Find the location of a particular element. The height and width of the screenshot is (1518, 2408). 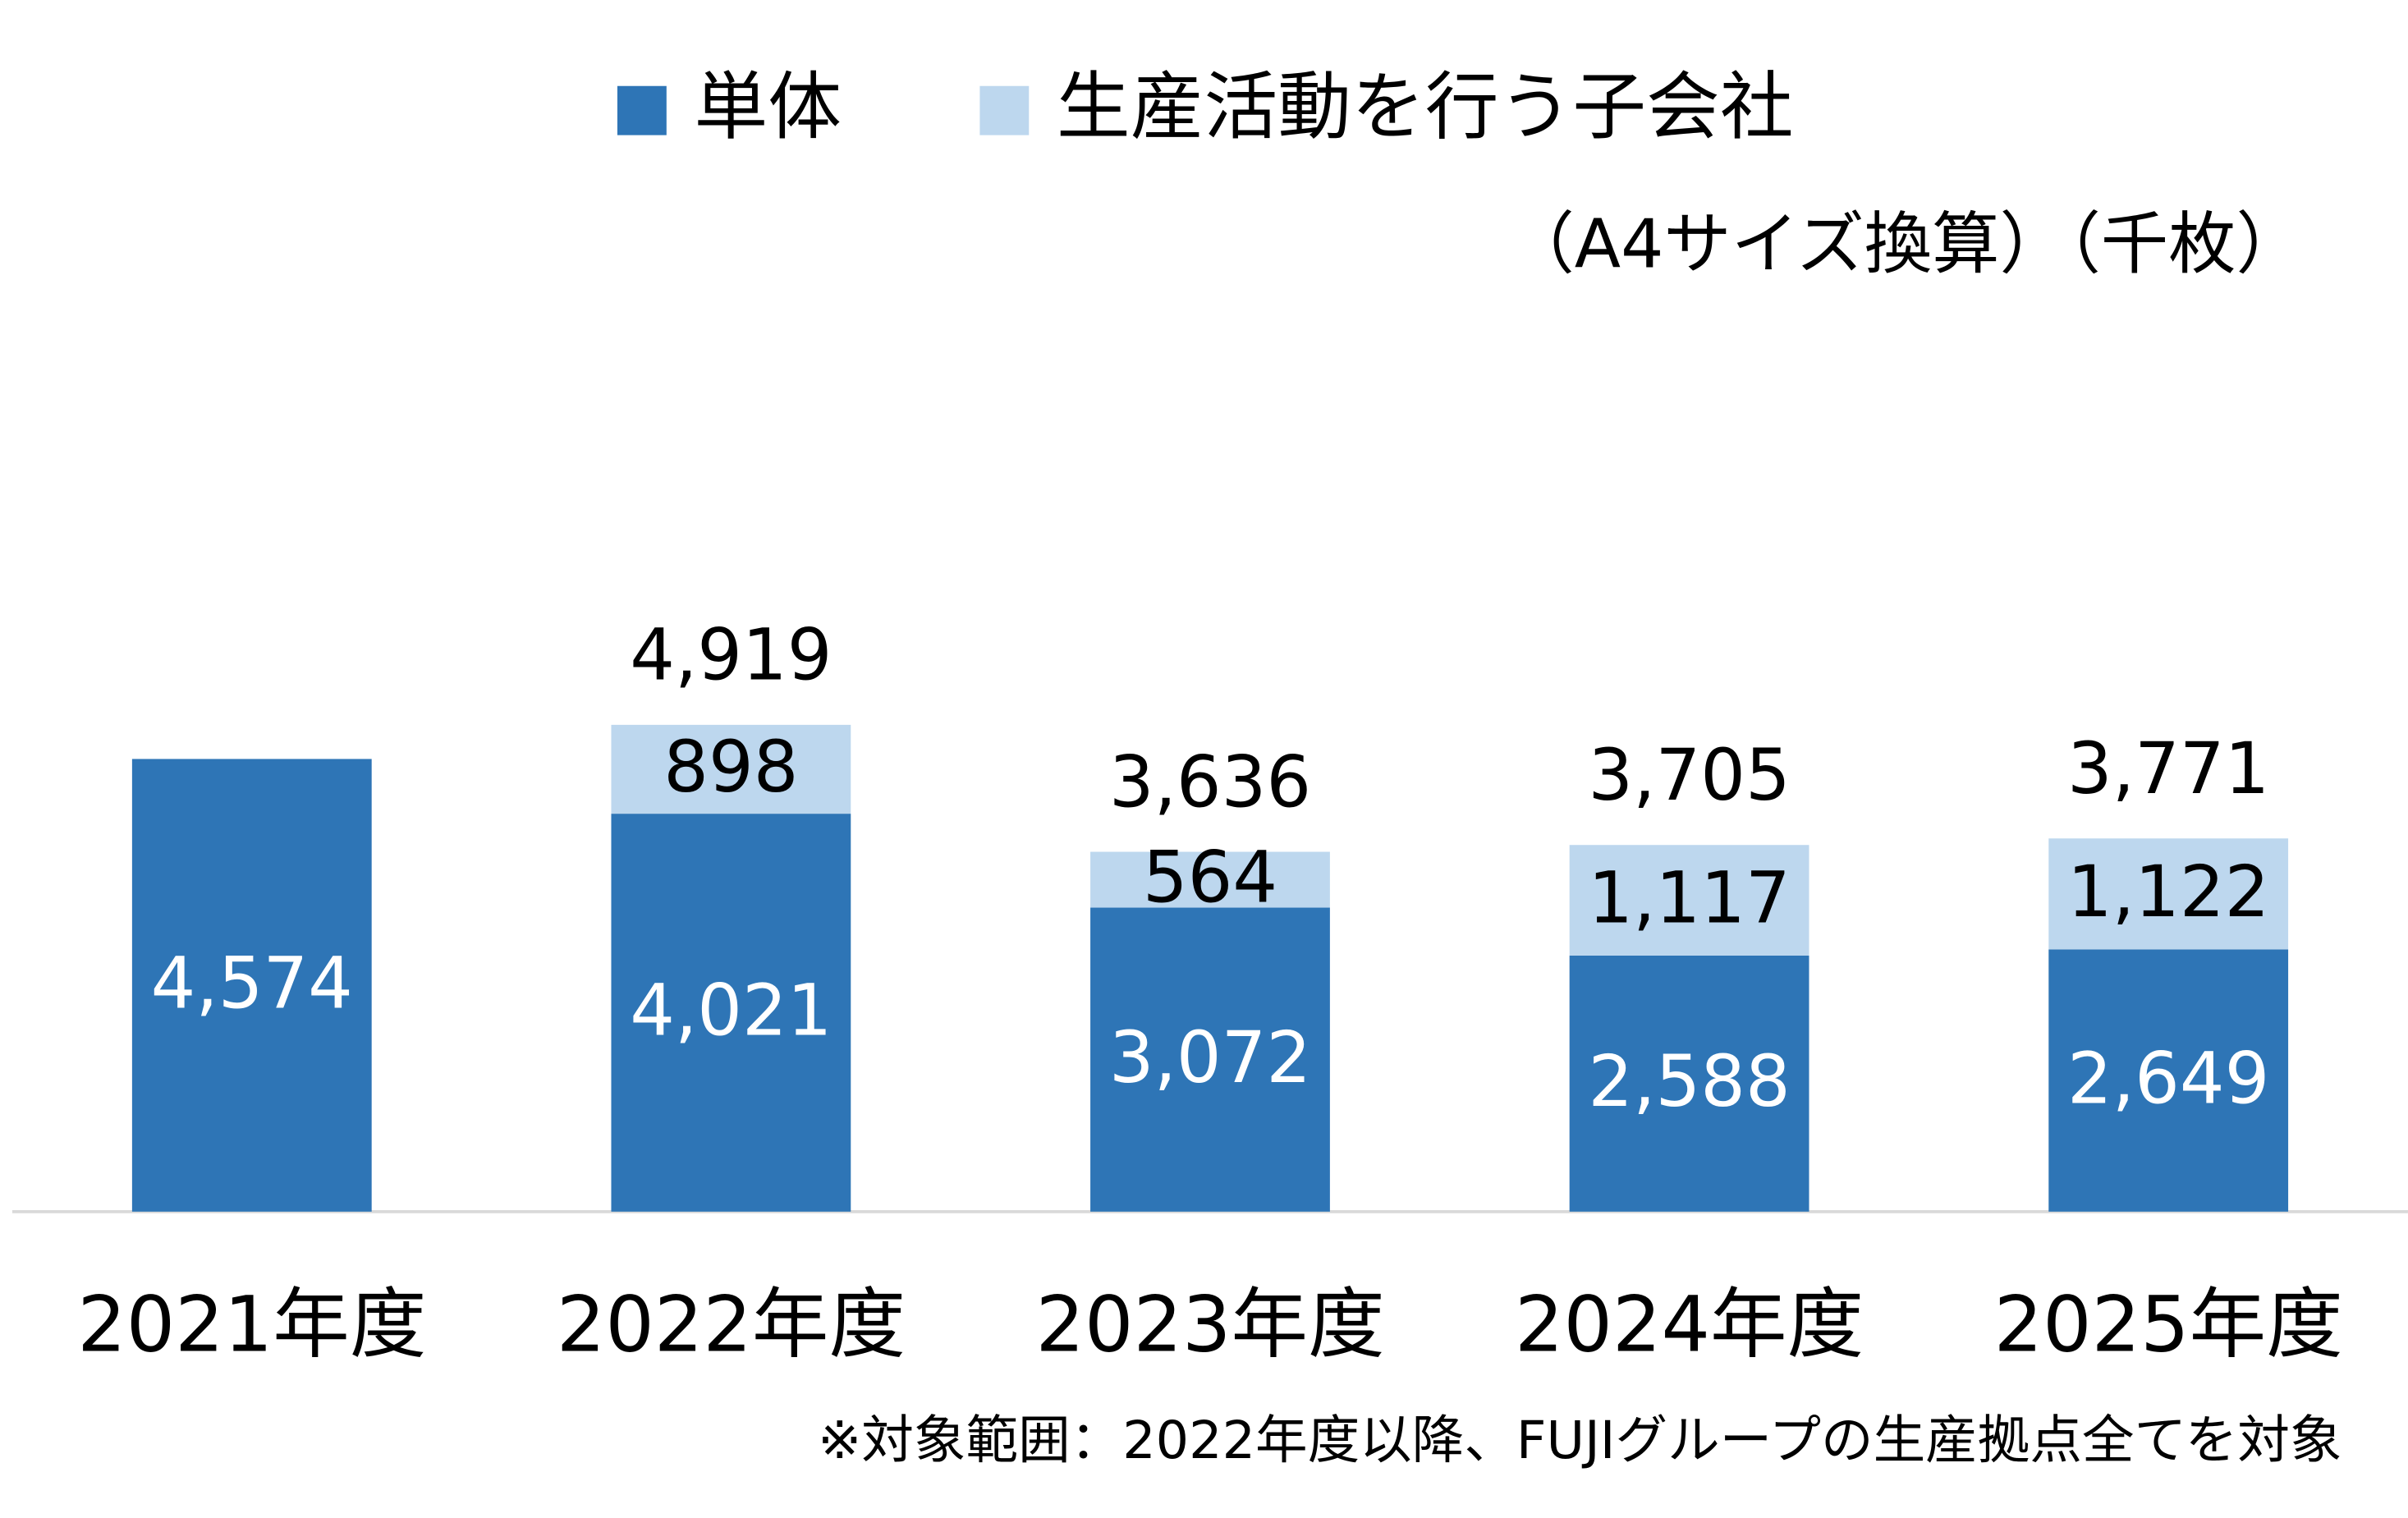

data-label: 4,574 is located at coordinates (252, 983).